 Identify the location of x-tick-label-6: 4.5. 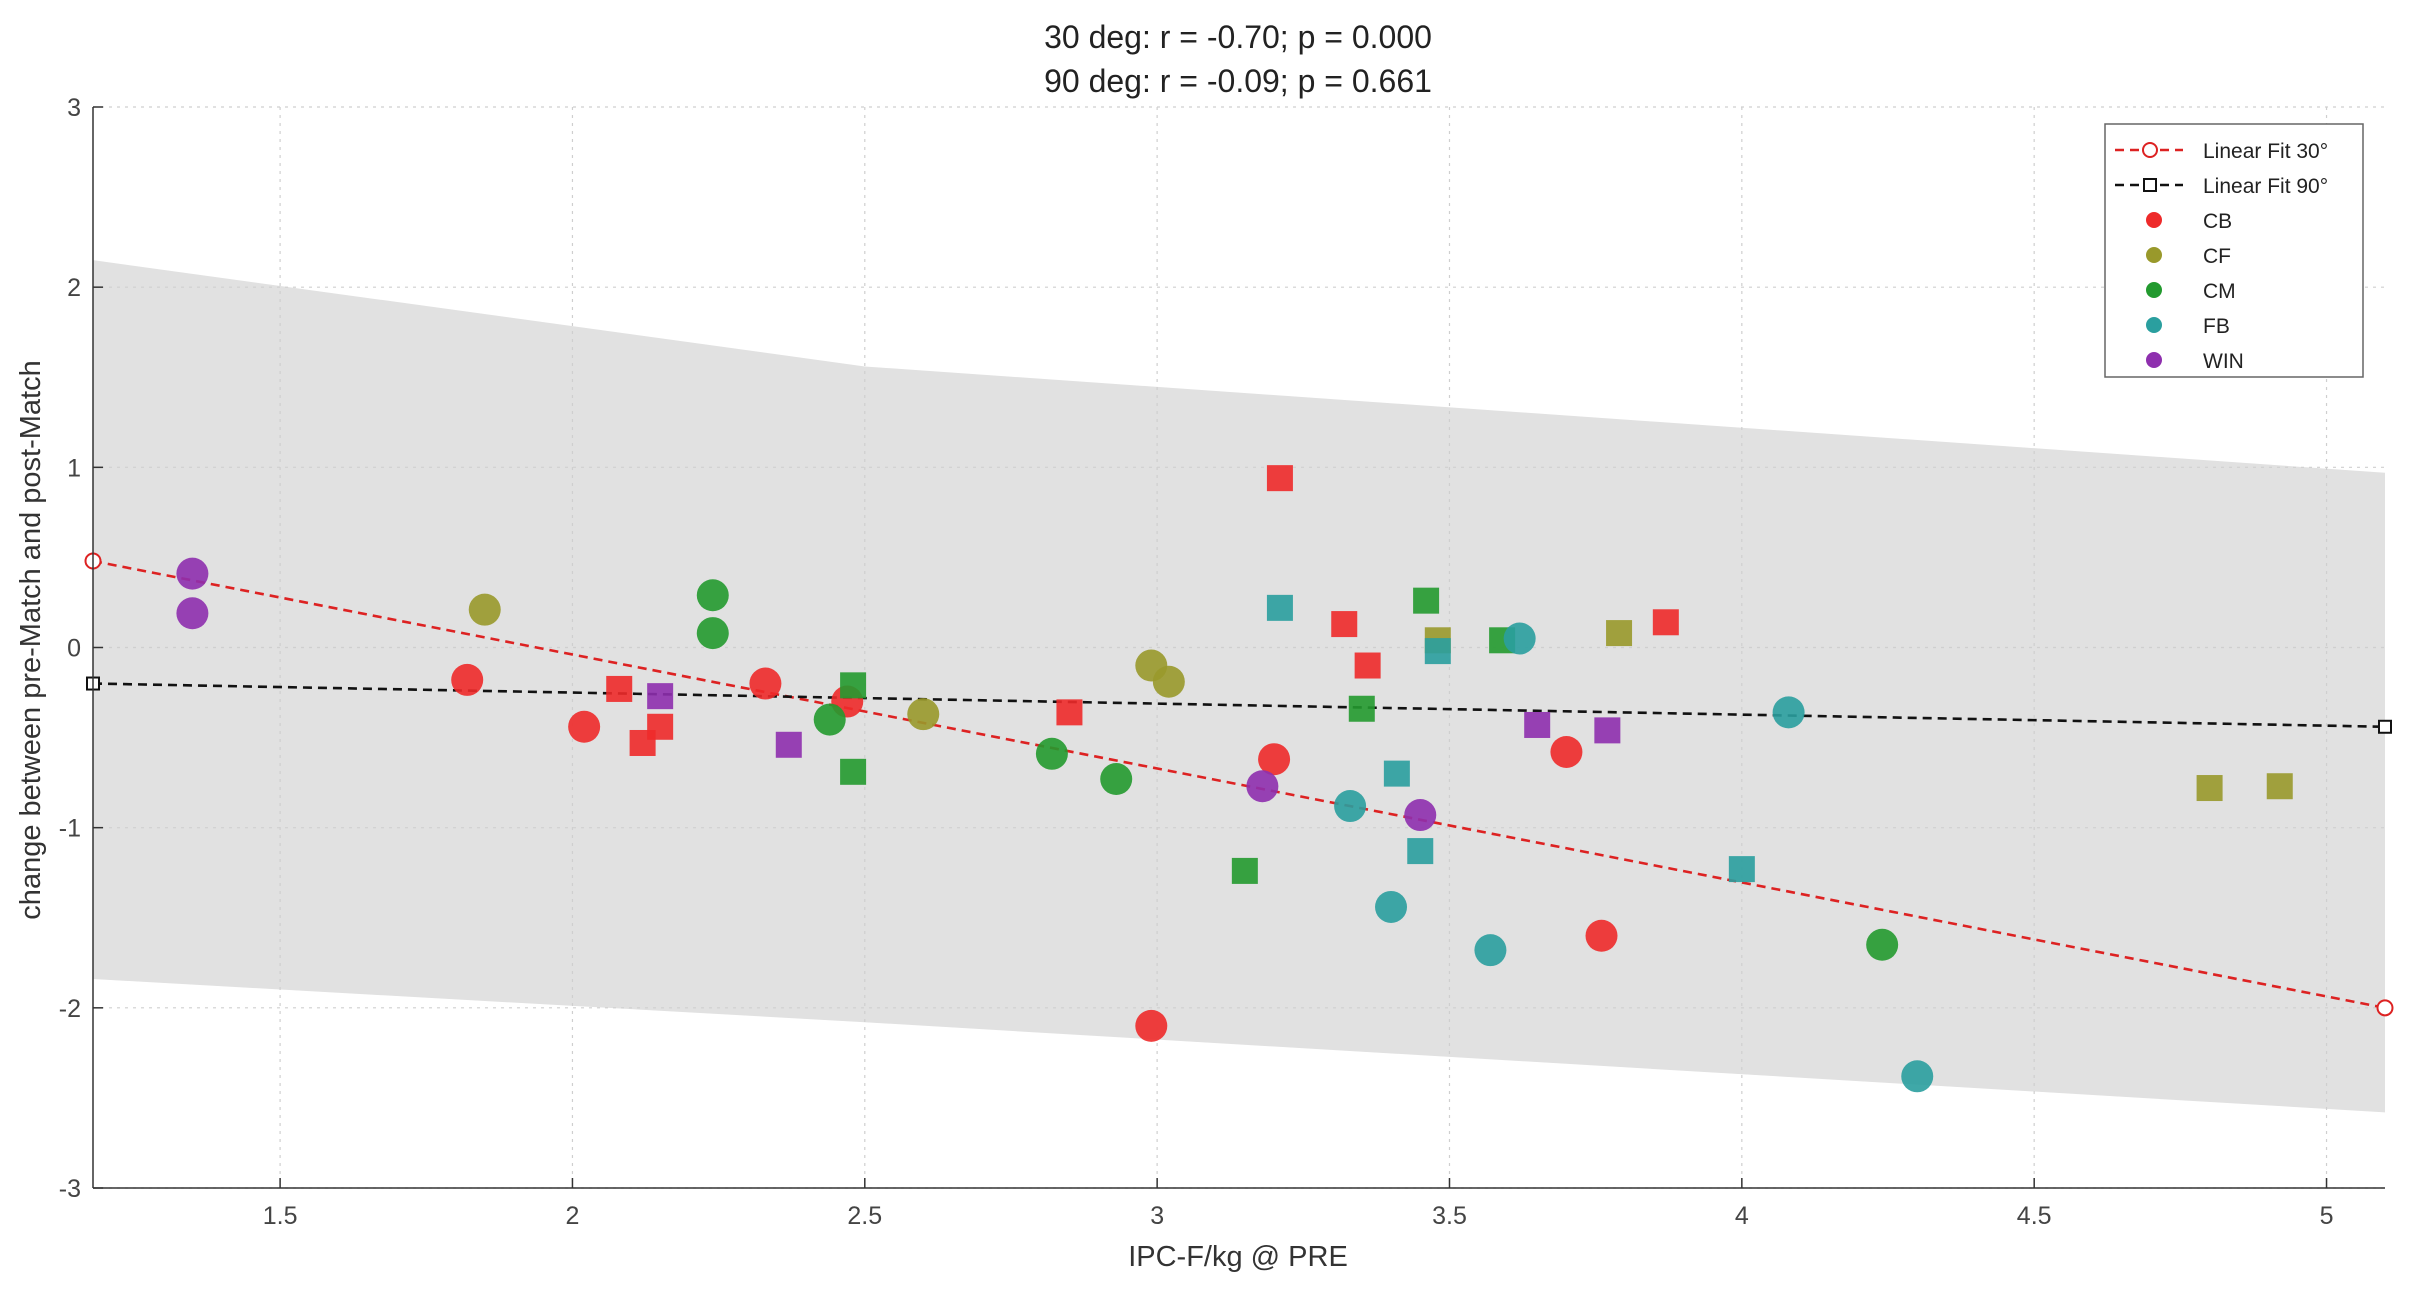
(2034, 1216).